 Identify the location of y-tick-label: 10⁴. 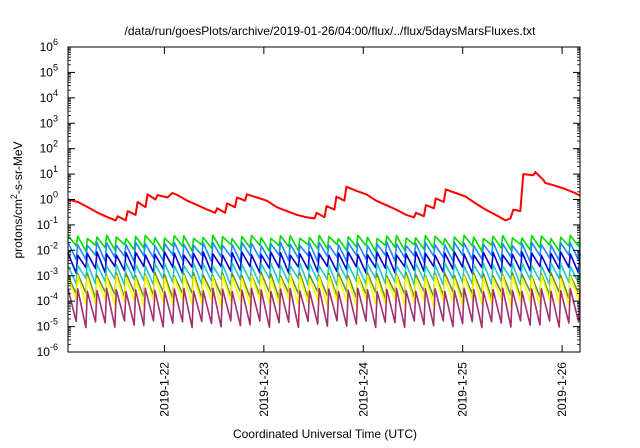
(49, 96).